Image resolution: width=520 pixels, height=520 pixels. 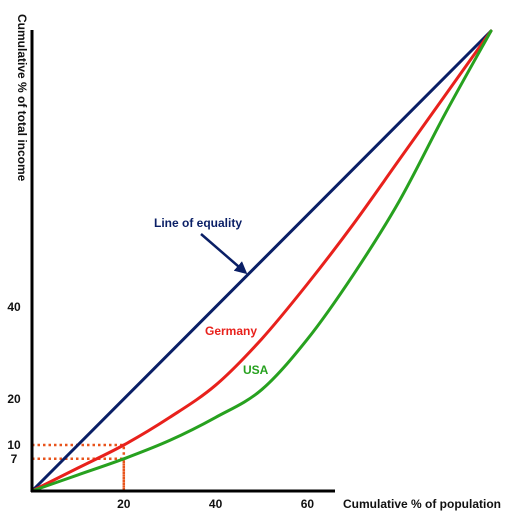 What do you see at coordinates (14, 459) in the screenshot?
I see `y-tick-label: 7` at bounding box center [14, 459].